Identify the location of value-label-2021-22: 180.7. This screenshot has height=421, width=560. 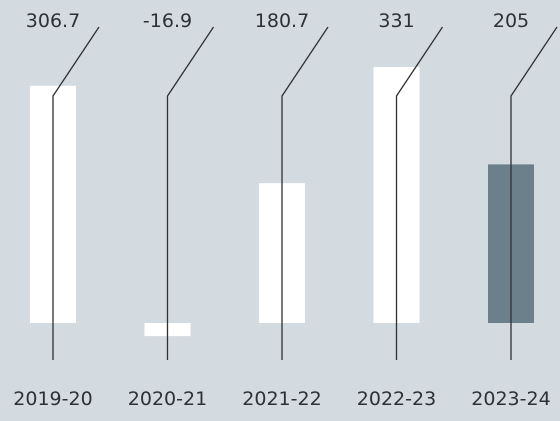
(282, 21).